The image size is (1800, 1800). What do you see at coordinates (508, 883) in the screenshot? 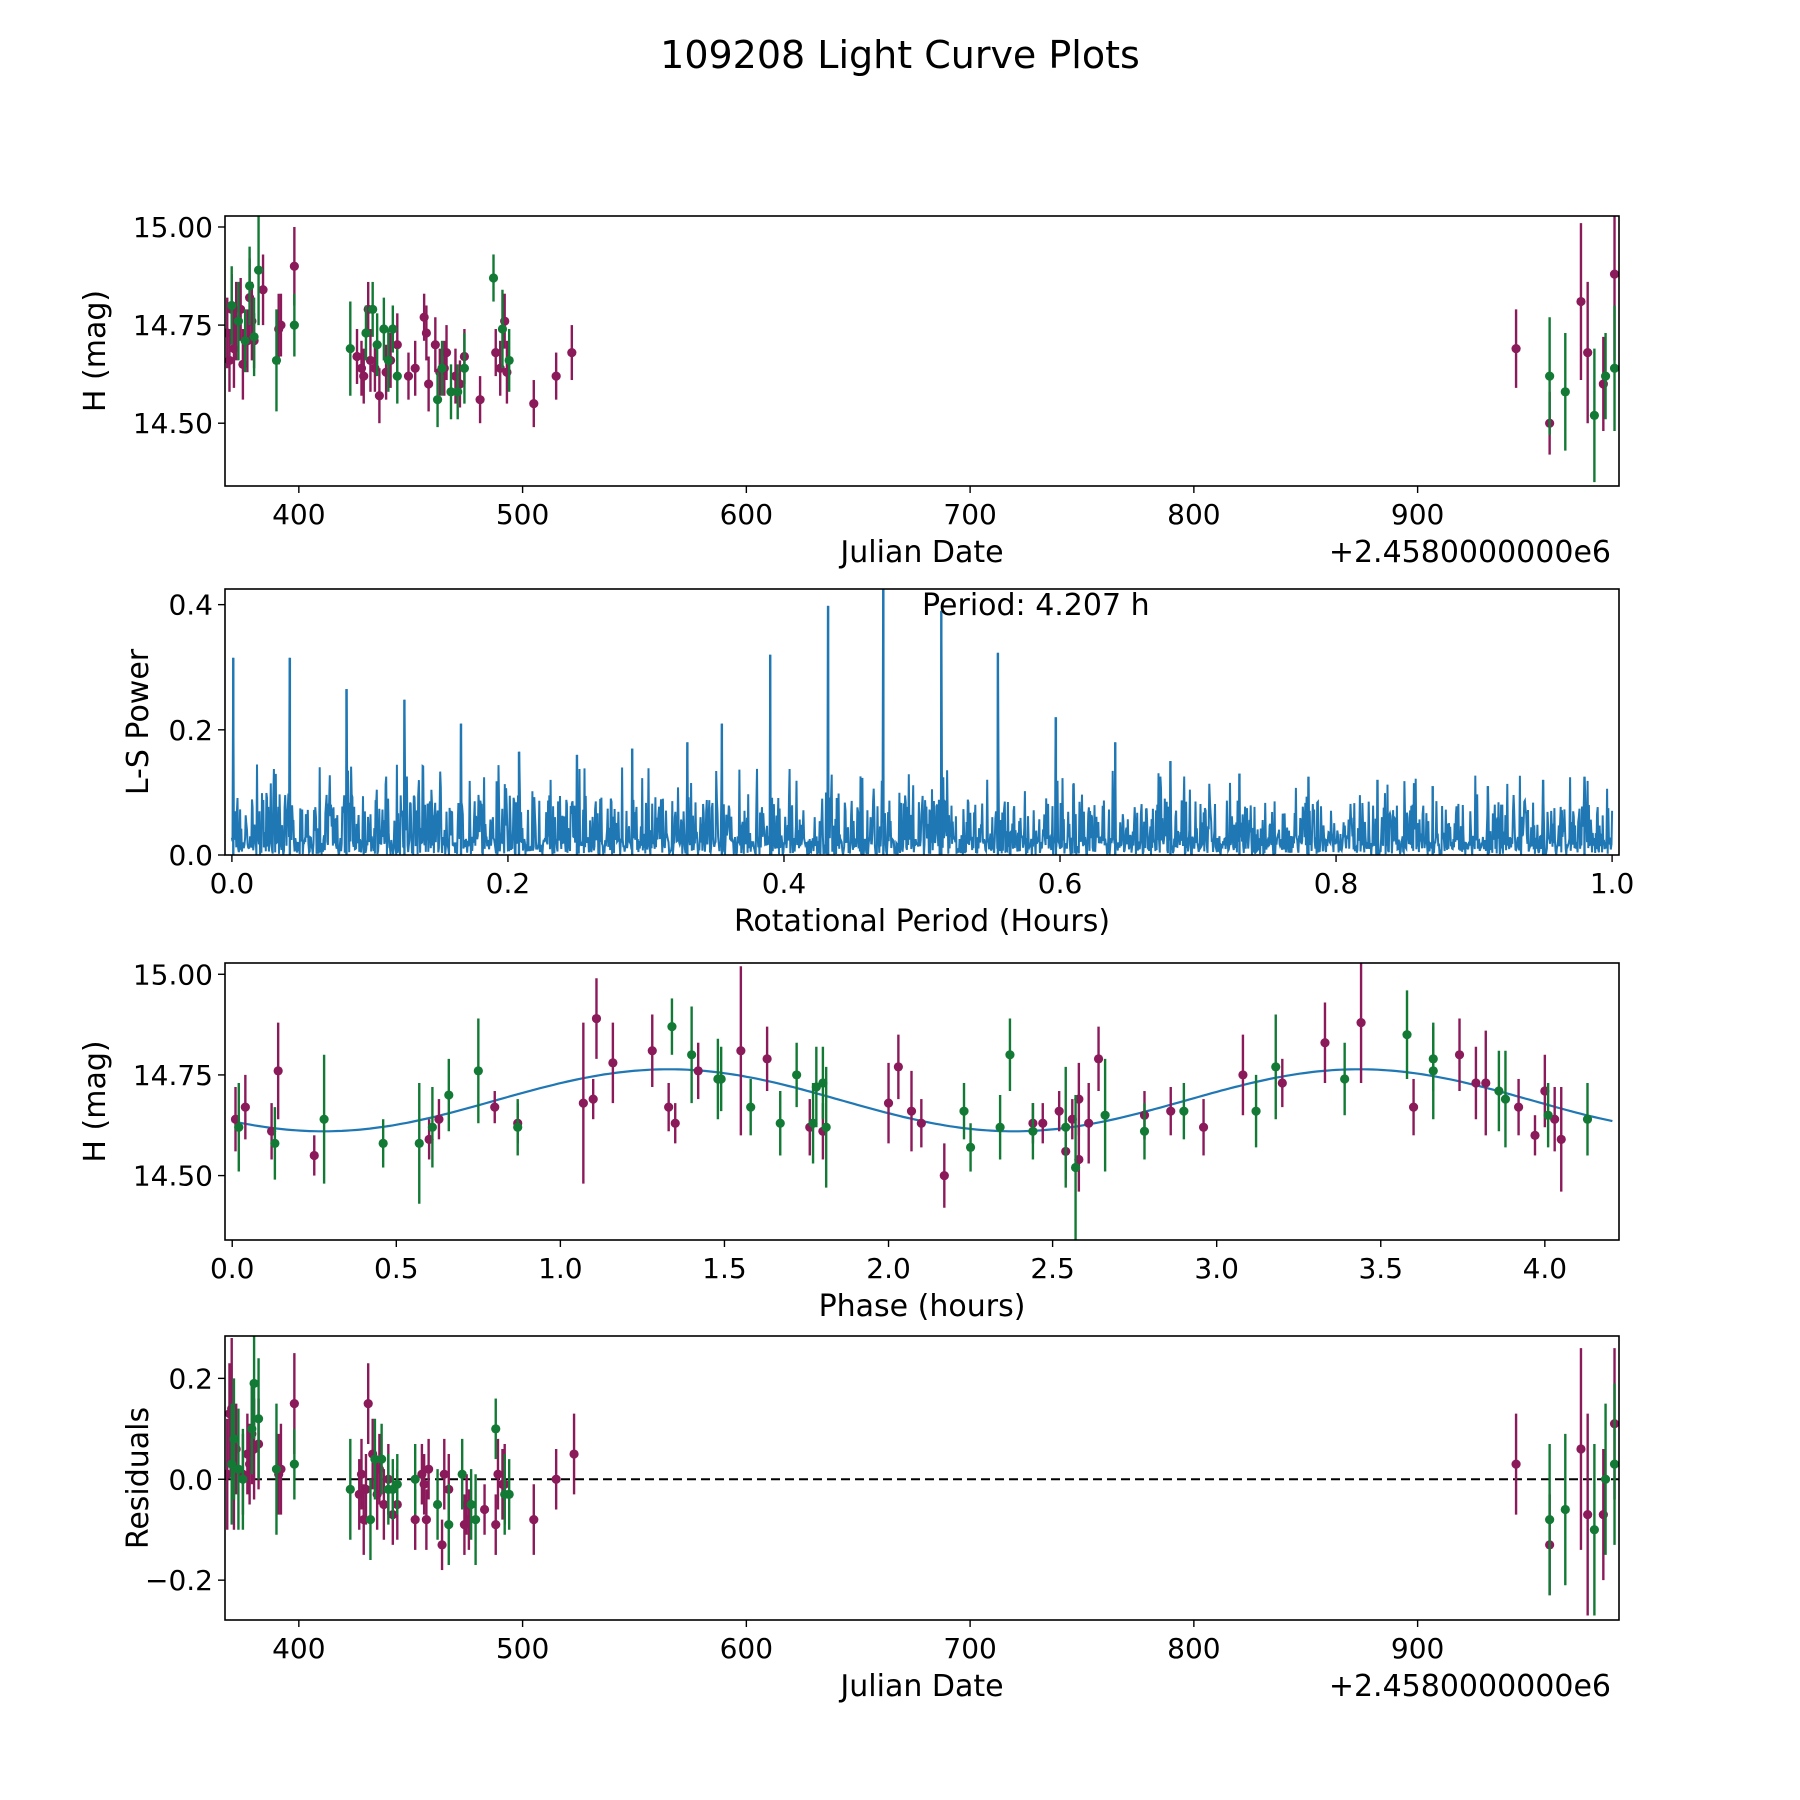
I see `x-tick-label: 0.2` at bounding box center [508, 883].